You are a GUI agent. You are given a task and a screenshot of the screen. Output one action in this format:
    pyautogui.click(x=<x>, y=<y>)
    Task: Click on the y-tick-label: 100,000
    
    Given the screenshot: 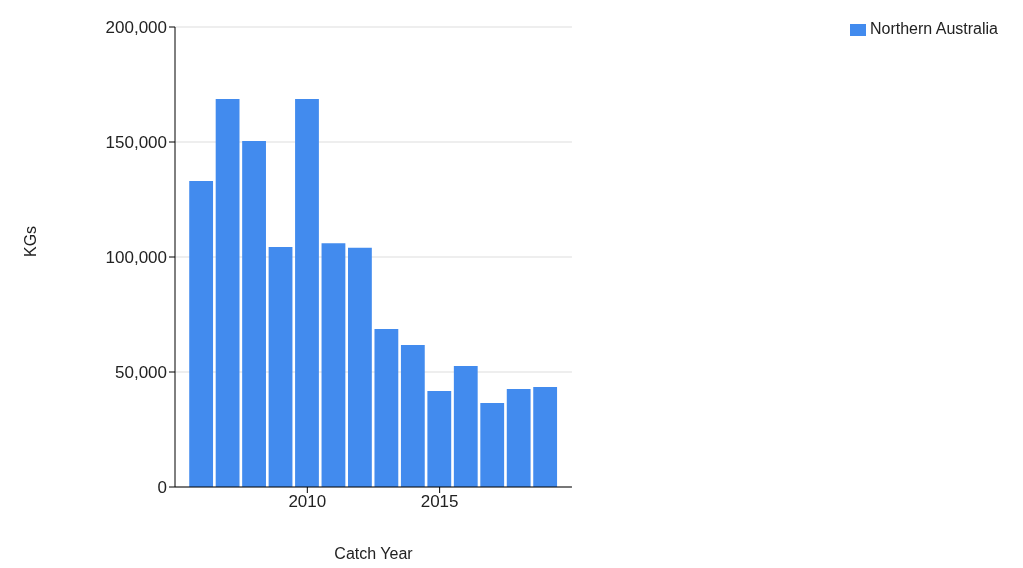 What is the action you would take?
    pyautogui.click(x=136, y=258)
    